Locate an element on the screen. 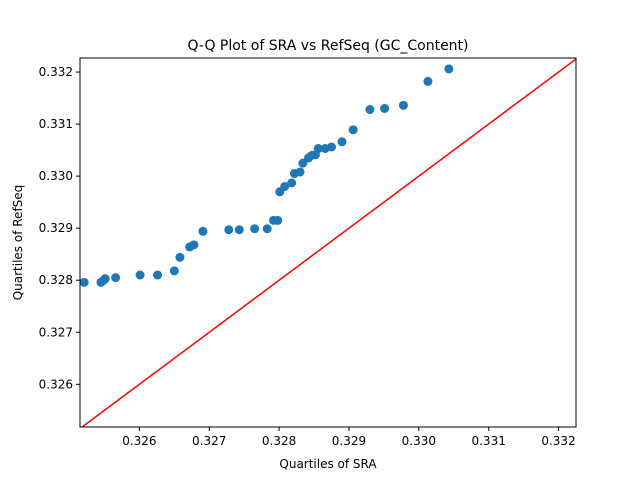 The image size is (640, 484). y-tick-label-1: 0.327 is located at coordinates (56, 332).